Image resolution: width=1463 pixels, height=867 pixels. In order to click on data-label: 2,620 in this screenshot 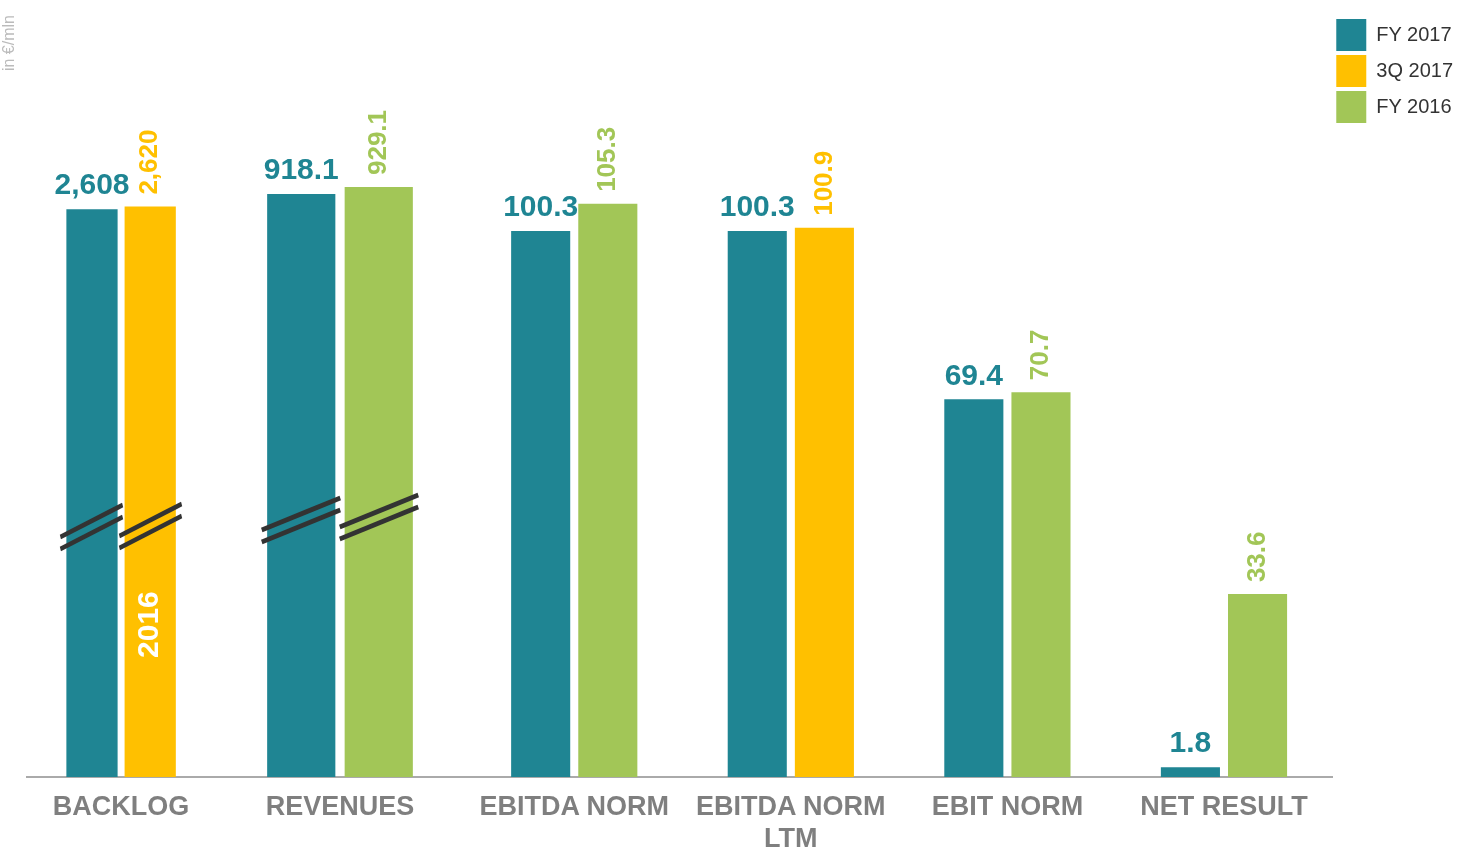, I will do `click(148, 162)`.